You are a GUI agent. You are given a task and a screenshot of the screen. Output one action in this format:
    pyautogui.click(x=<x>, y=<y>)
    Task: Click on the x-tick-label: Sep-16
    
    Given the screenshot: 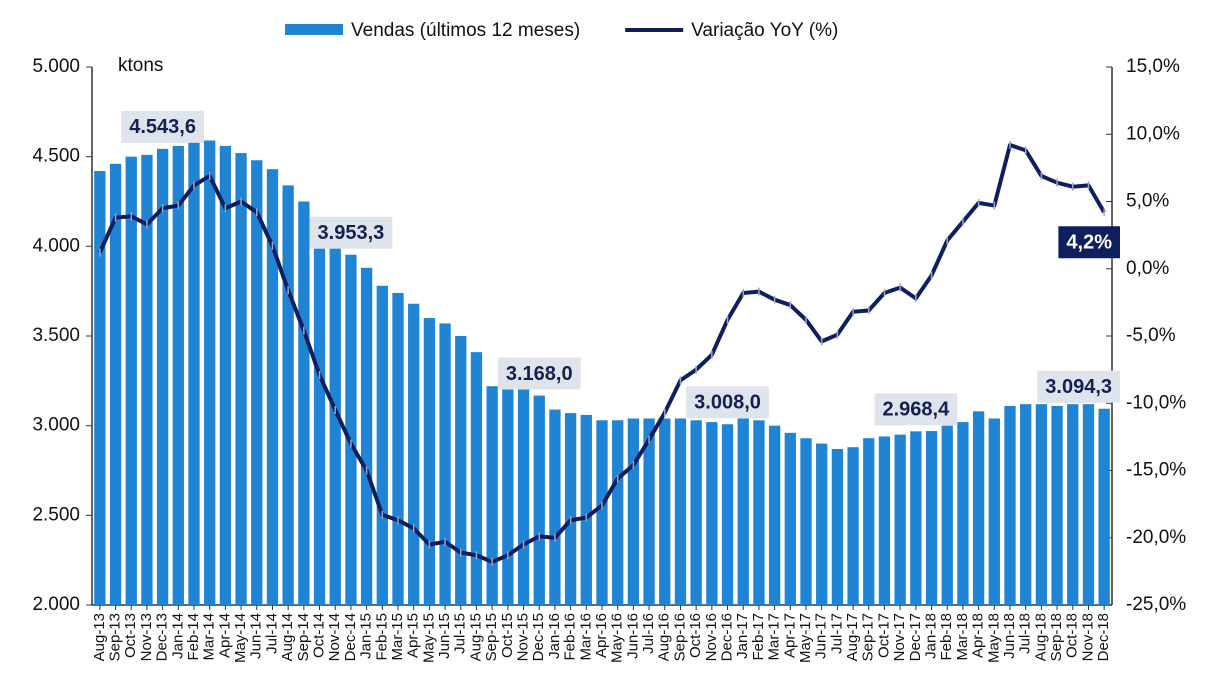 What is the action you would take?
    pyautogui.click(x=679, y=637)
    